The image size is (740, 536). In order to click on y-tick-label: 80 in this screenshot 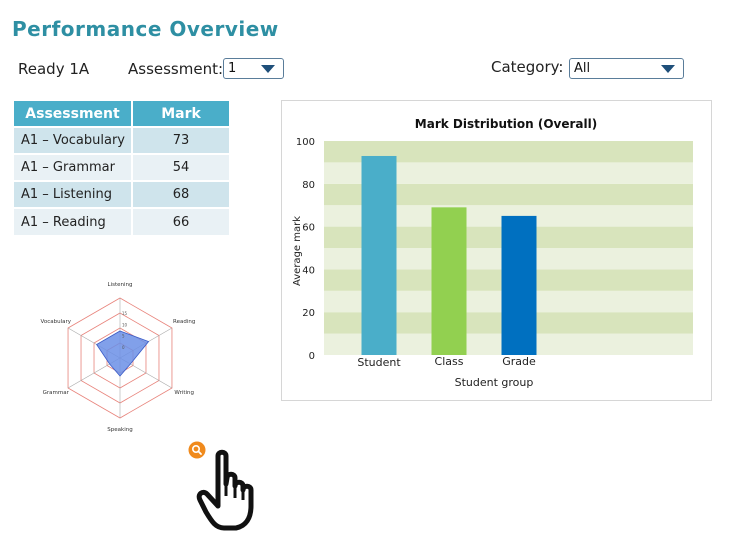, I will do `click(308, 185)`.